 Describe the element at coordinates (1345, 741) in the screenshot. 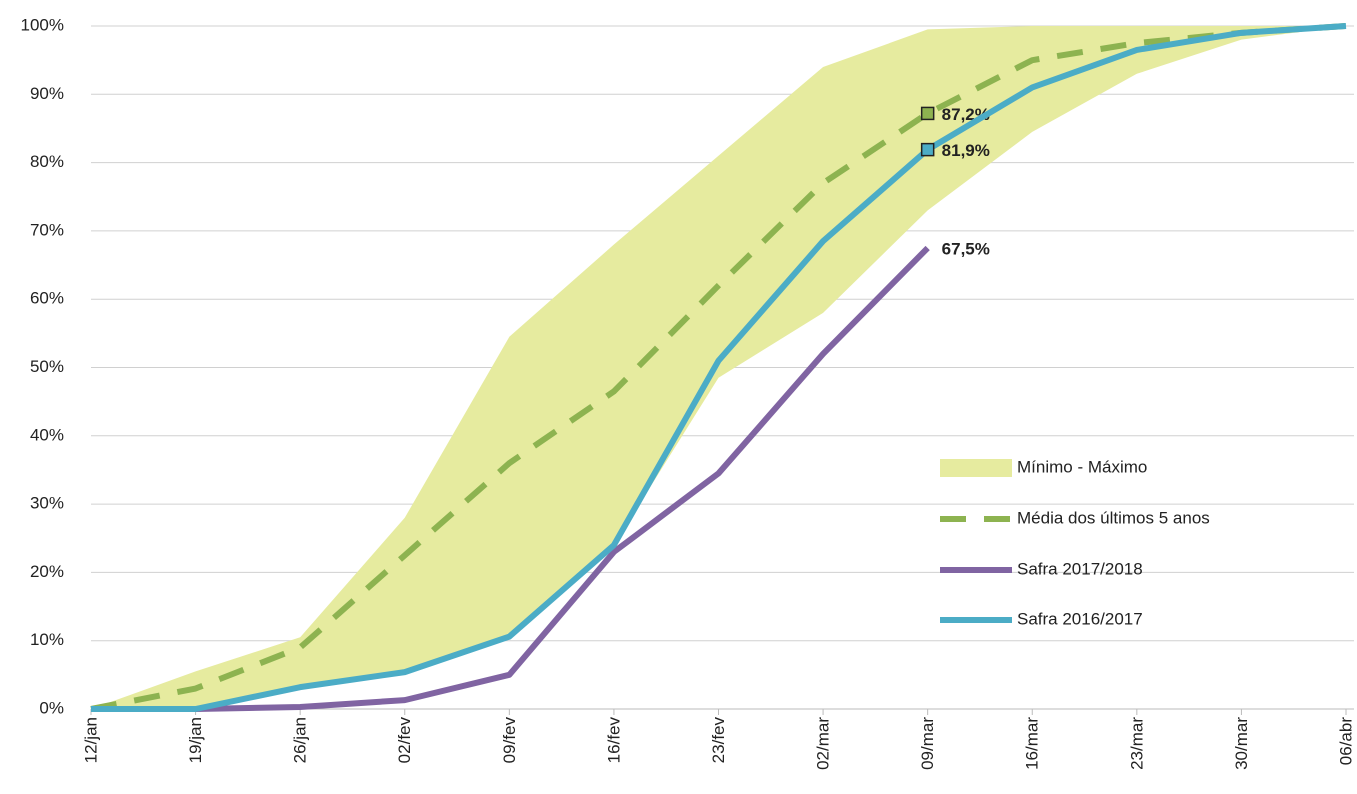

I see `x-tick-label: 06/abr` at that location.